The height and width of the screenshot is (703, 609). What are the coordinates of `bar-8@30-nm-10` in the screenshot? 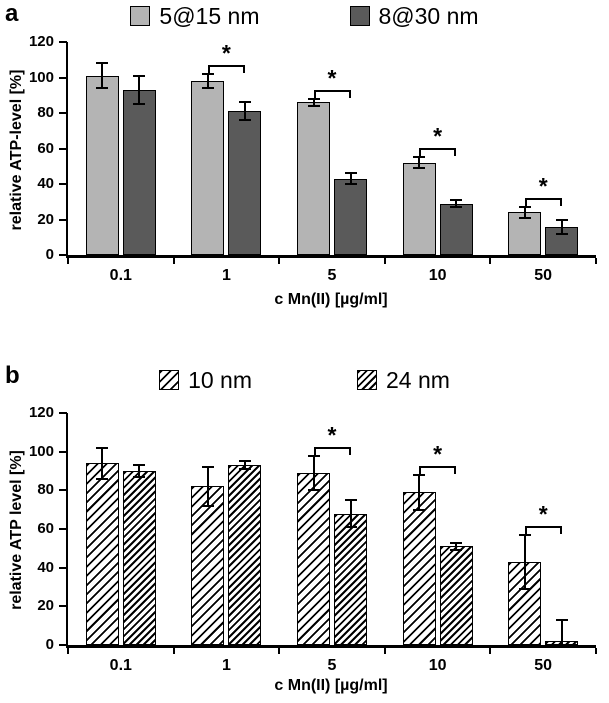 It's located at (456, 229).